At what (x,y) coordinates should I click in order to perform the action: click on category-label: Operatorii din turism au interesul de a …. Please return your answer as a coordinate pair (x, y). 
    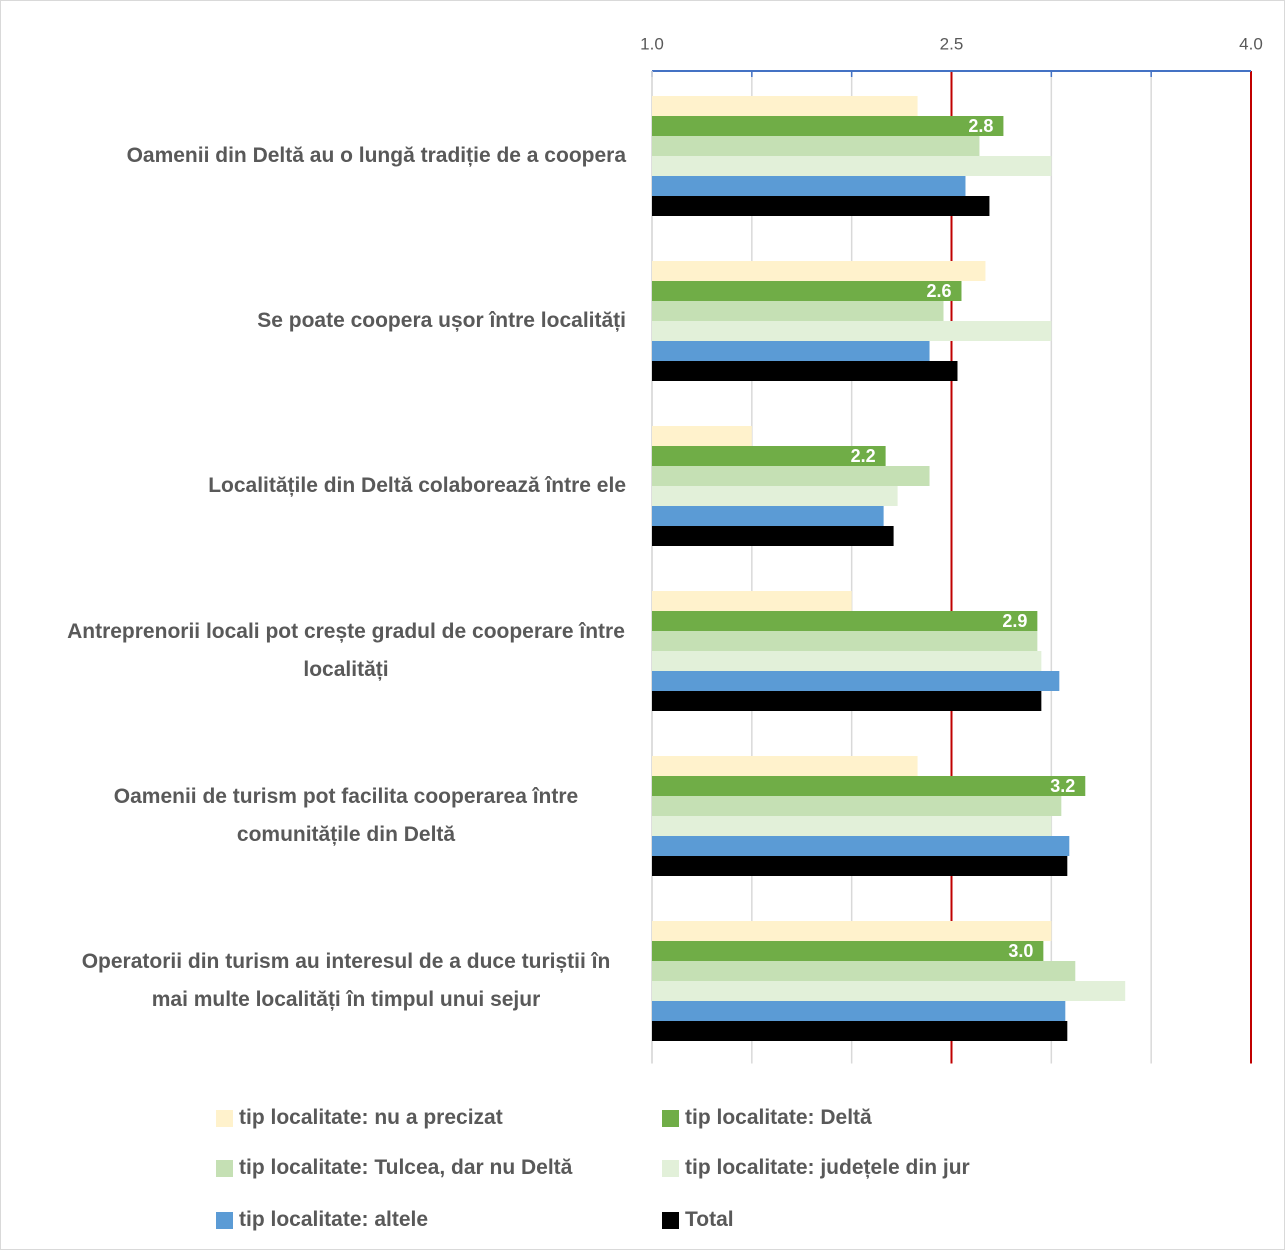
    Looking at the image, I should click on (323, 981).